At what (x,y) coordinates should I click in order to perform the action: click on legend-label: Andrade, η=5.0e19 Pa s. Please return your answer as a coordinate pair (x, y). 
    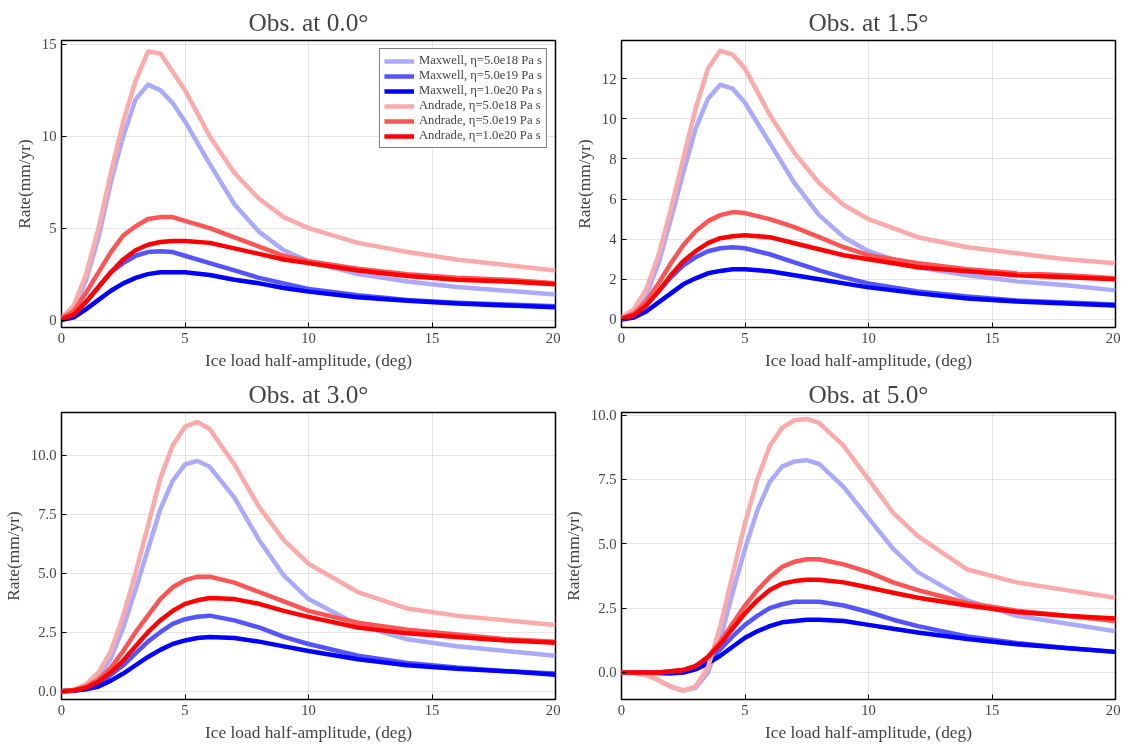
    Looking at the image, I should click on (479, 120).